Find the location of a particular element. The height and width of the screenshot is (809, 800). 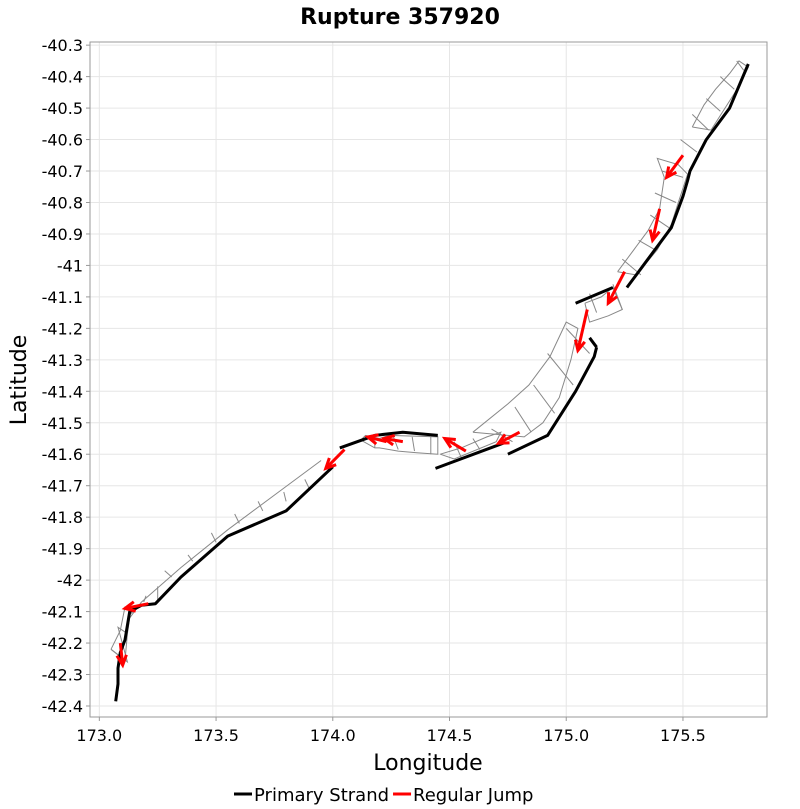

y-tick-label: -41.3 is located at coordinates (62, 360).